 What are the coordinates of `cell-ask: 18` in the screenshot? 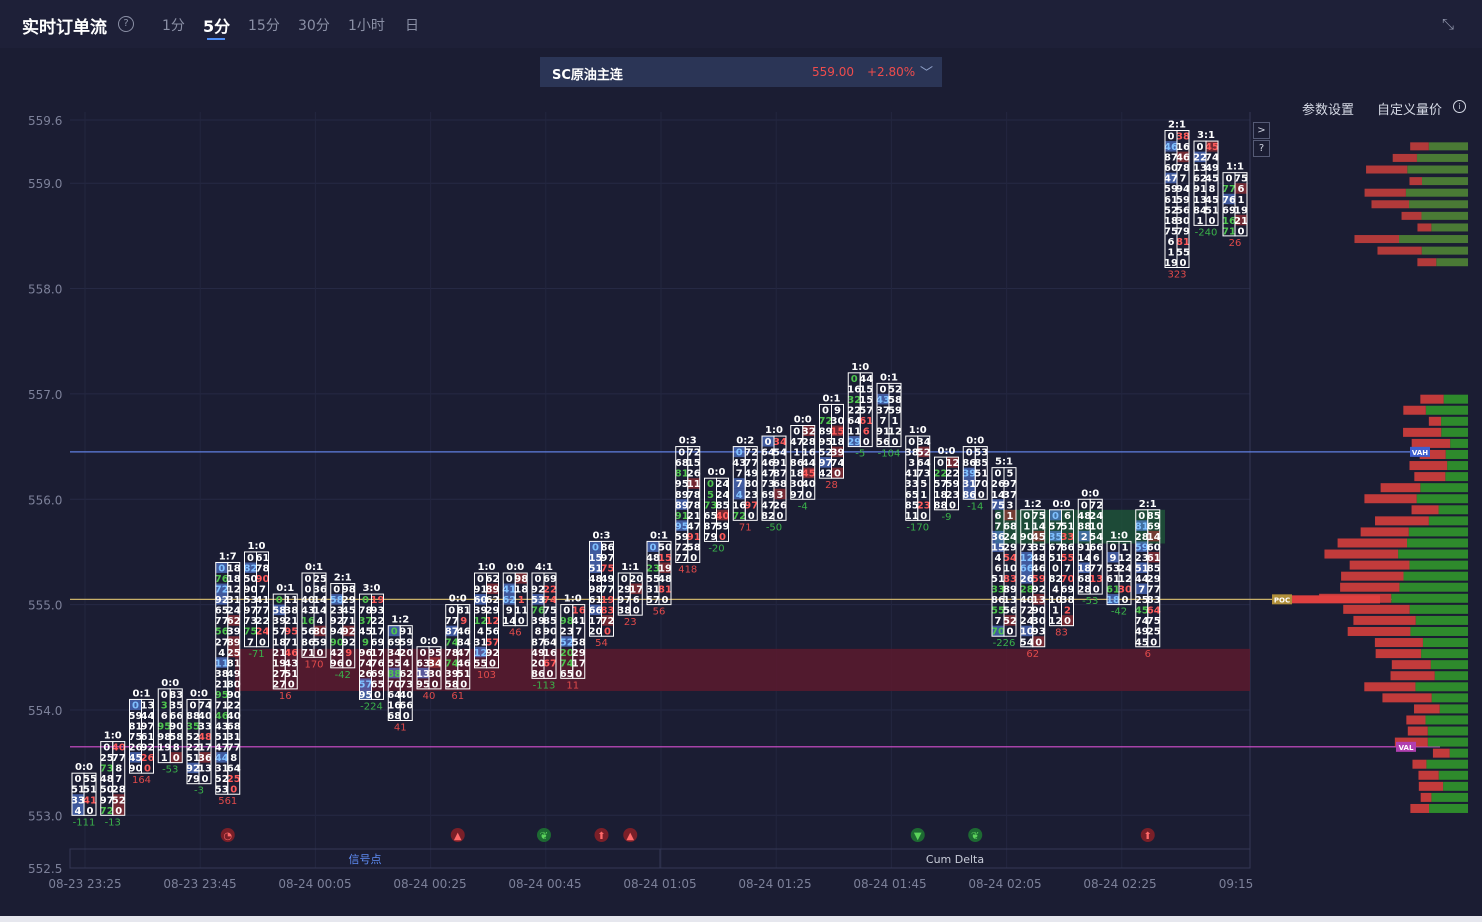 It's located at (234, 569).